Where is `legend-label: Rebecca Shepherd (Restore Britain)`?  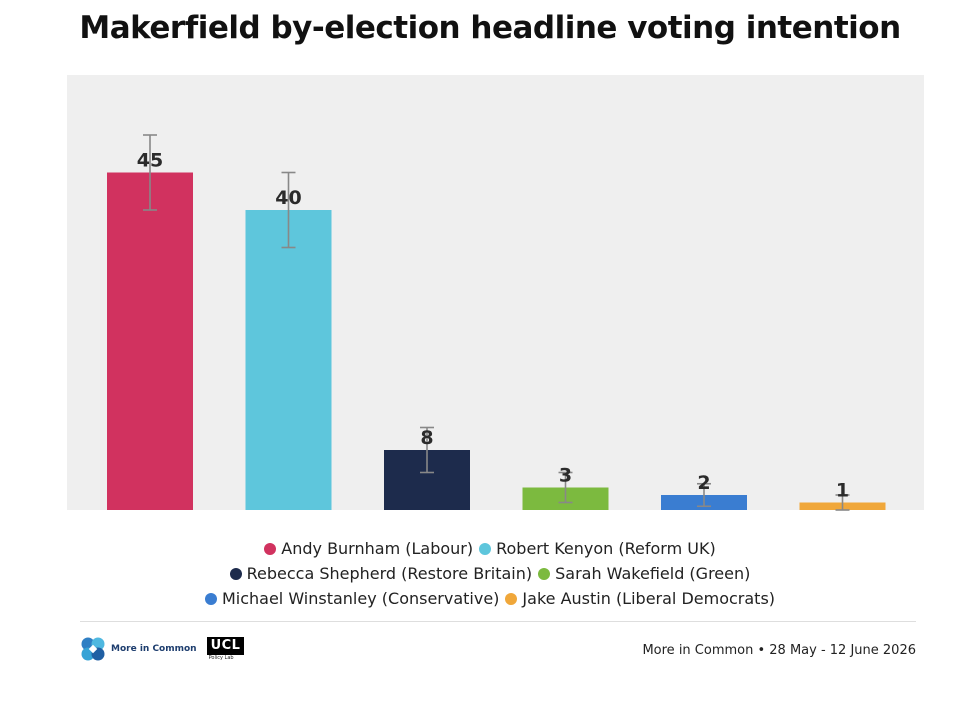 legend-label: Rebecca Shepherd (Restore Britain) is located at coordinates (389, 573).